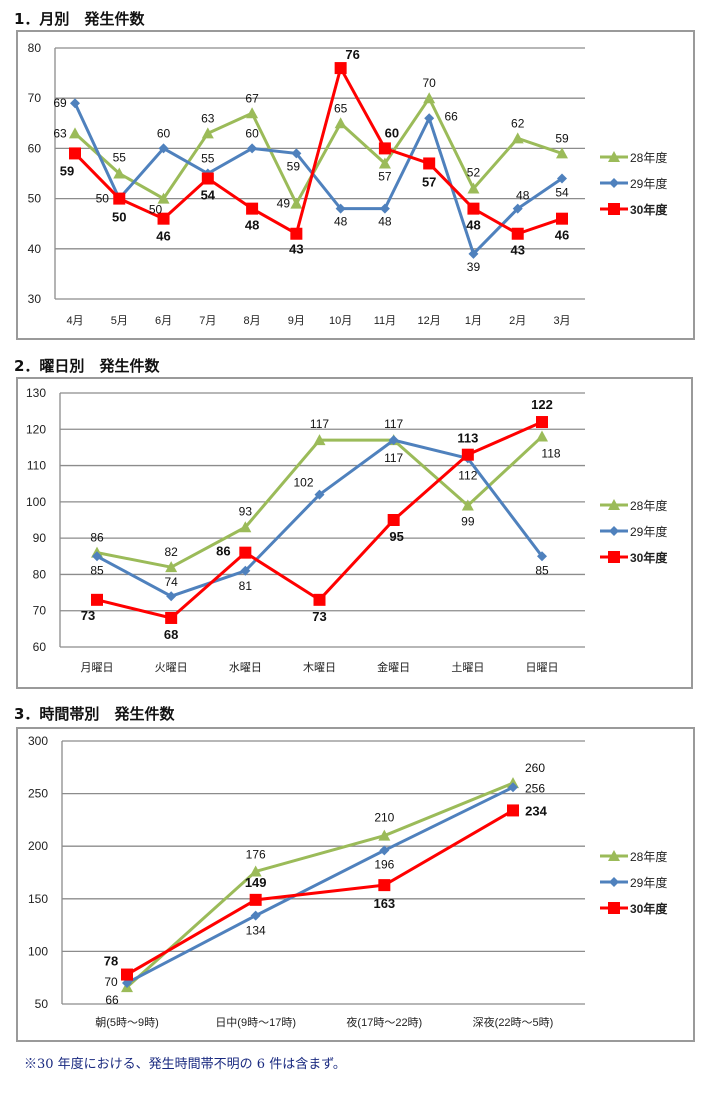 This screenshot has height=1111, width=712. Describe the element at coordinates (79, 19) in the screenshot. I see `chart1-title: 1．月別 発生件数` at that location.